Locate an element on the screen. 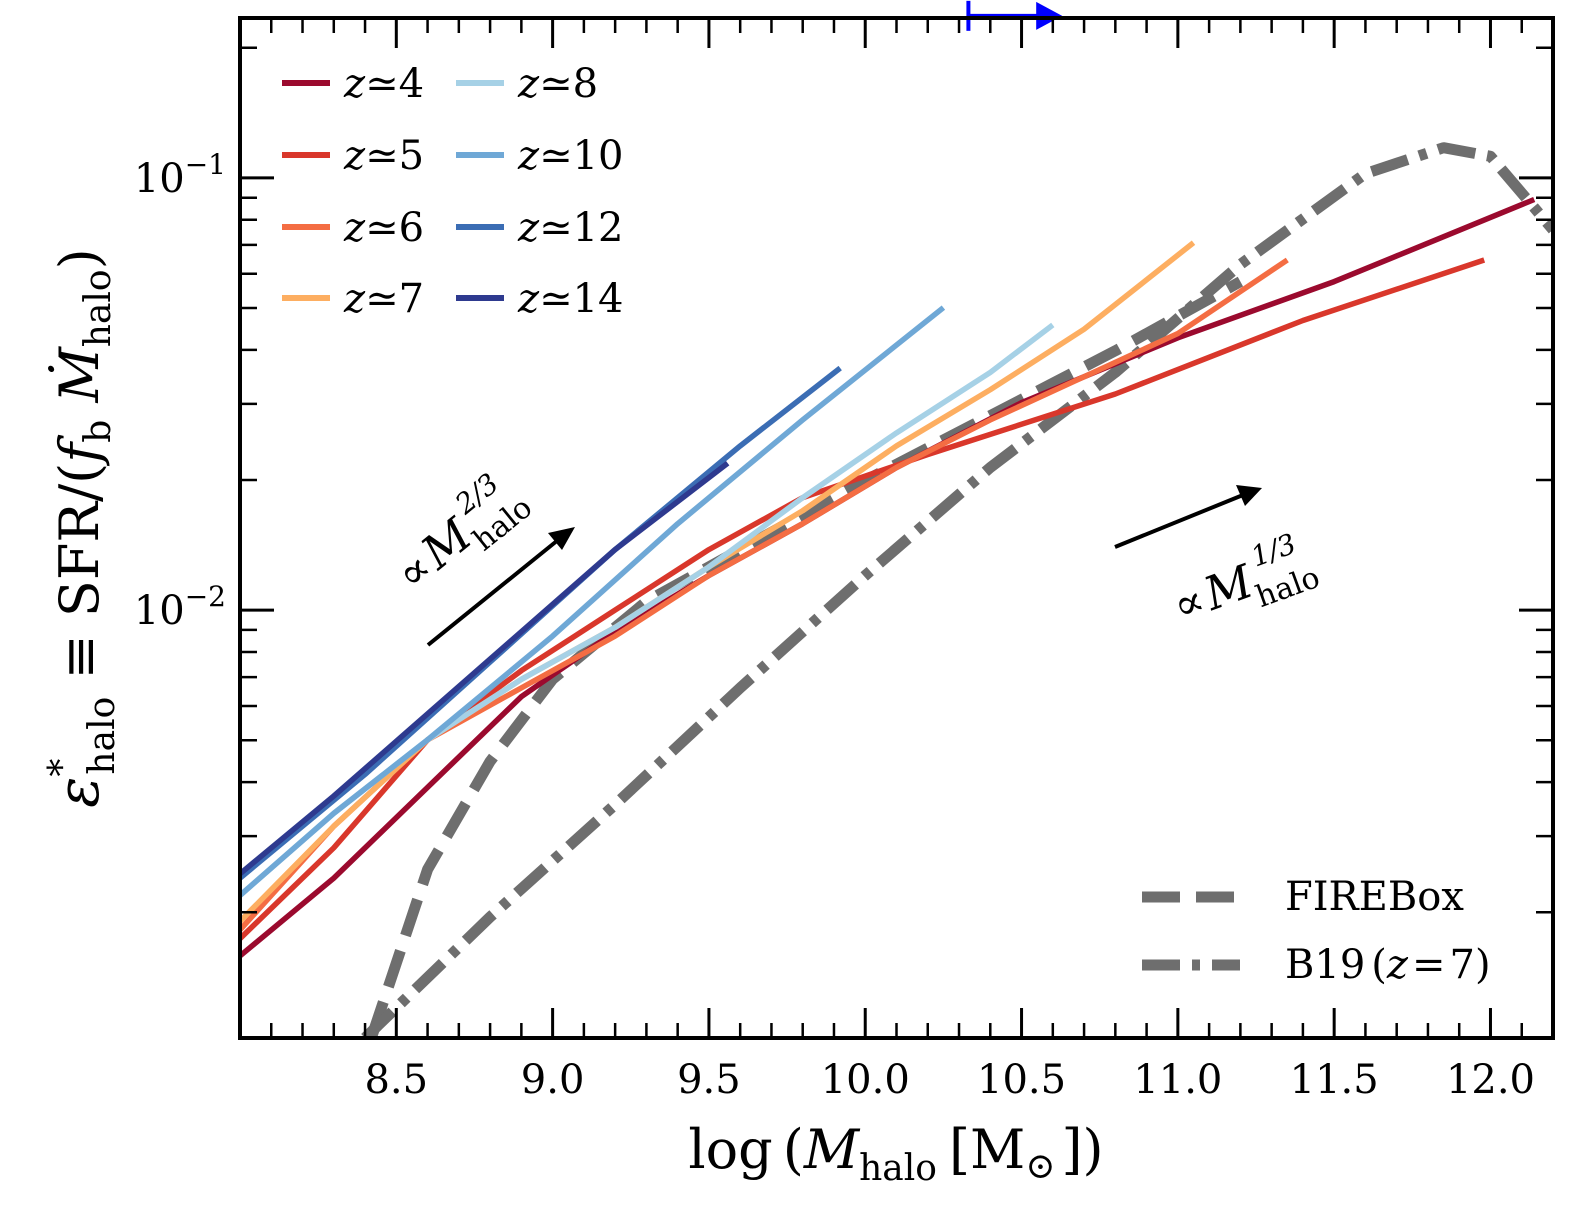 The width and height of the screenshot is (1578, 1205). series-line-z14 is located at coordinates (485, 668).